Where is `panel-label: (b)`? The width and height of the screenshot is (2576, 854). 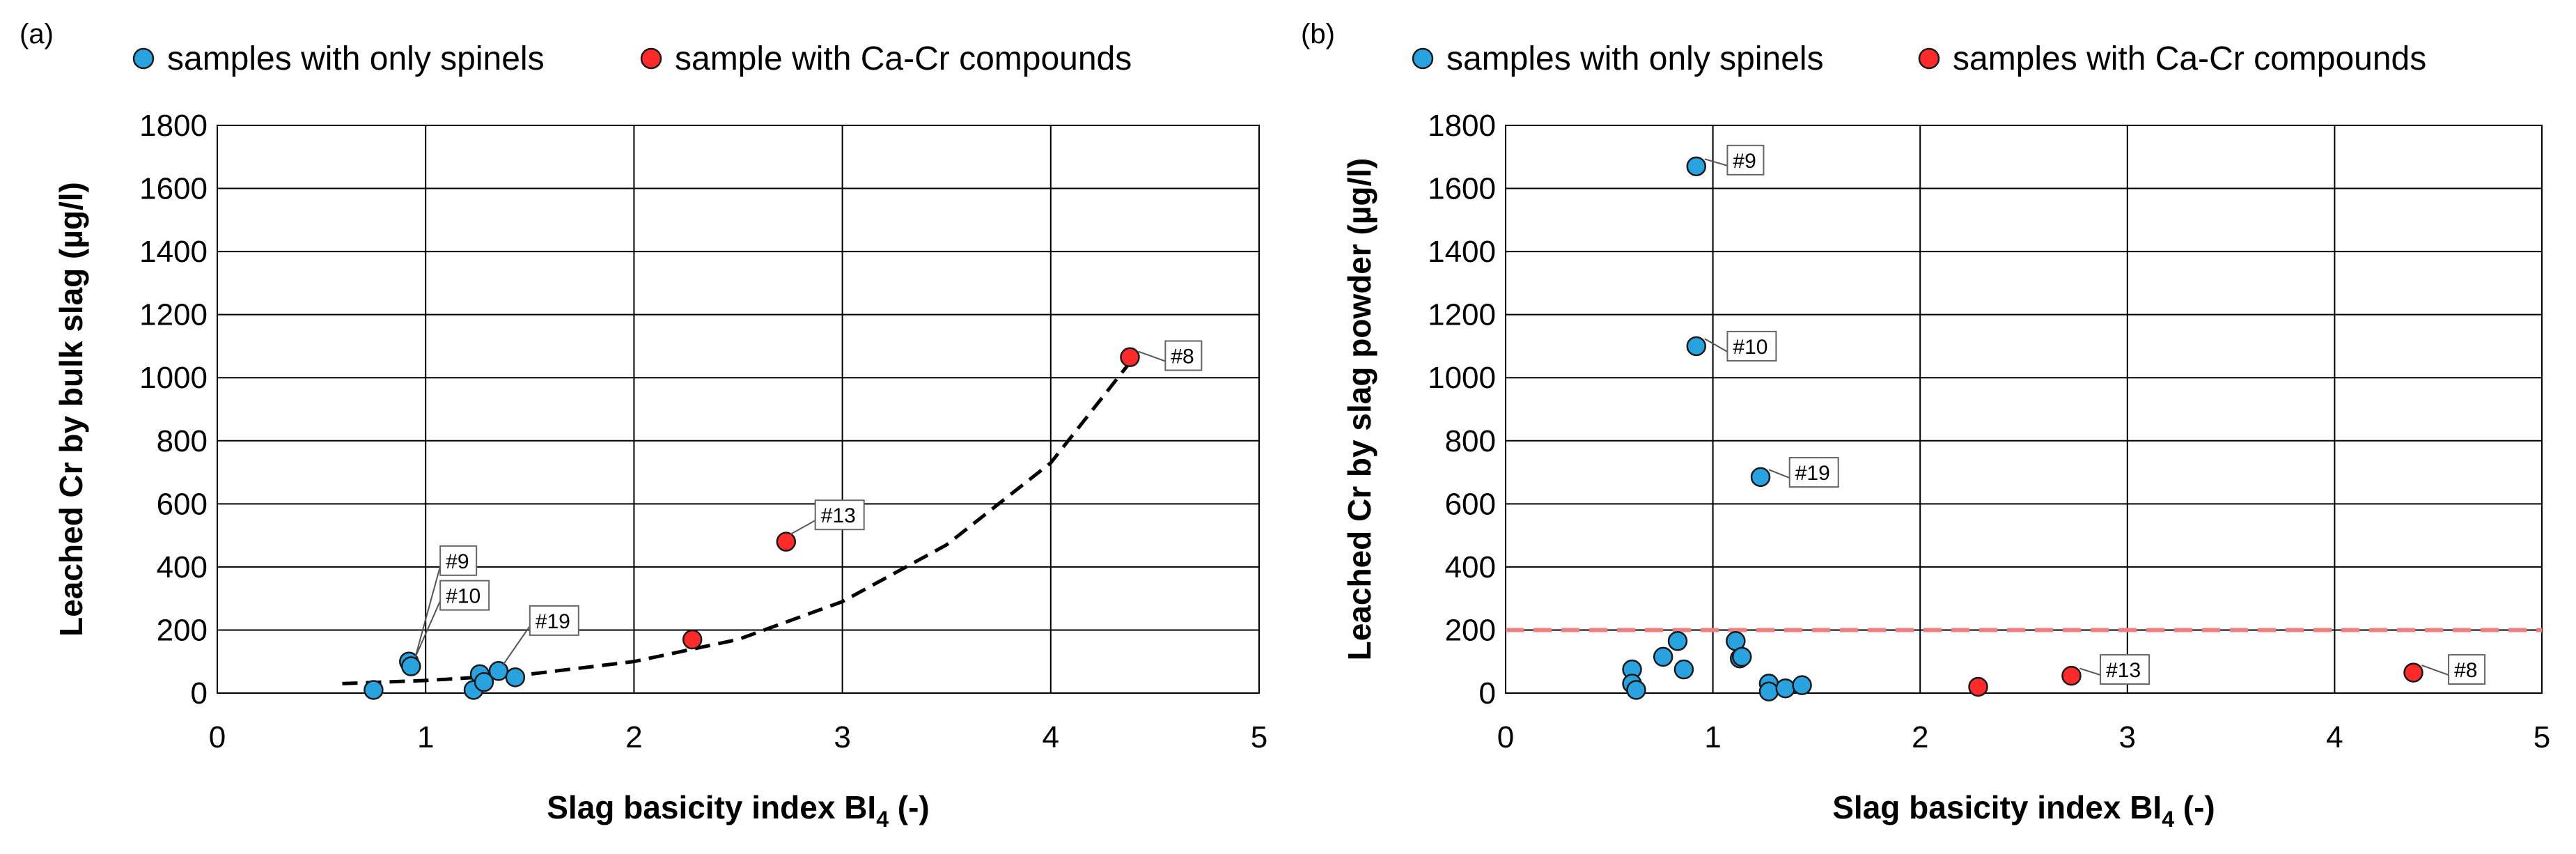 panel-label: (b) is located at coordinates (1318, 34).